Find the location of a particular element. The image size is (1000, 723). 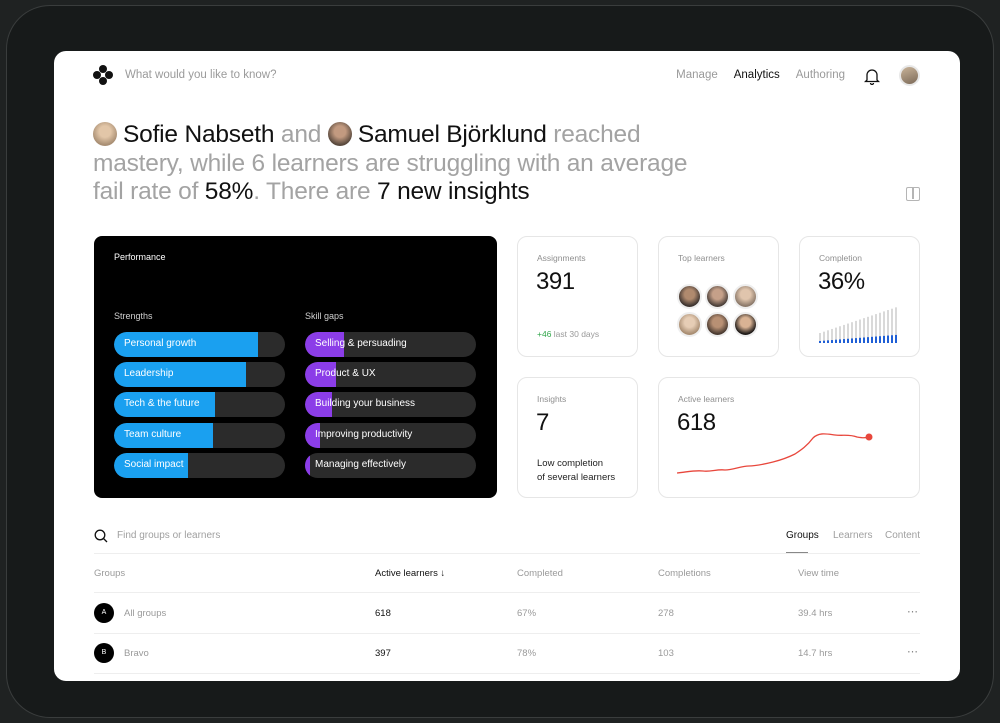

insights-value: 7 is located at coordinates (542, 422).